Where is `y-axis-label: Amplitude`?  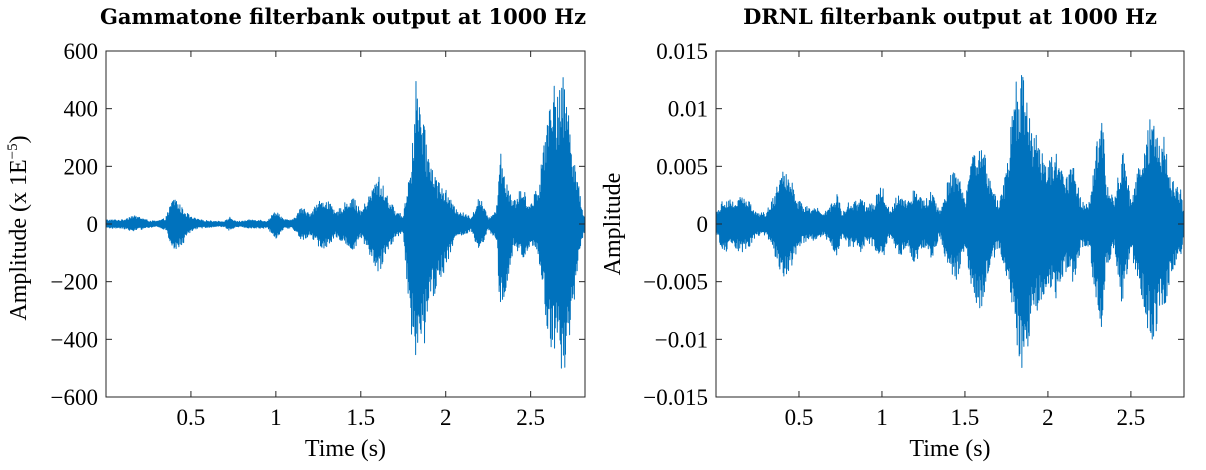 y-axis-label: Amplitude is located at coordinates (613, 224).